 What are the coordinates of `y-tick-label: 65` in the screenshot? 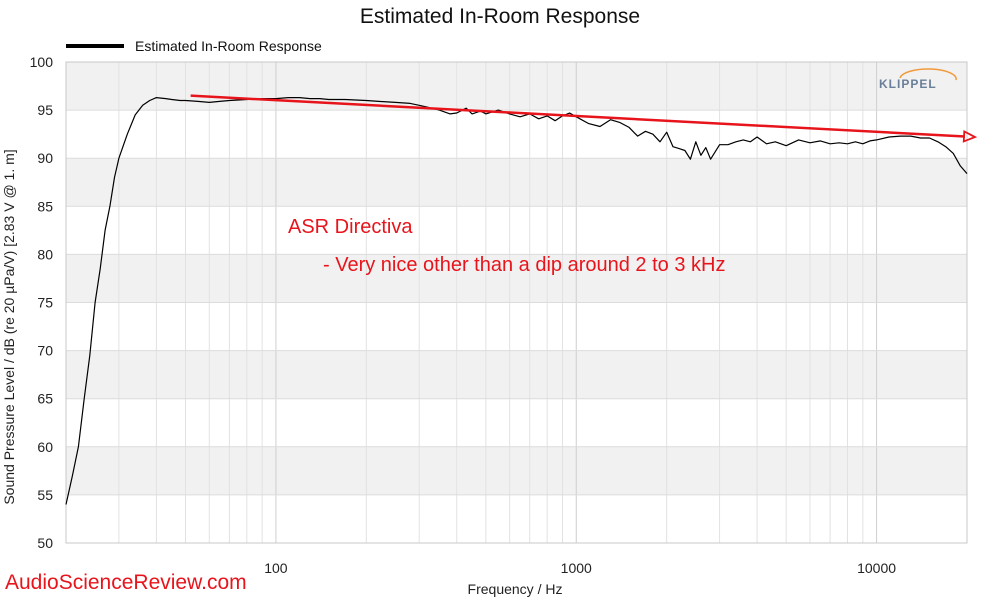 It's located at (45, 399).